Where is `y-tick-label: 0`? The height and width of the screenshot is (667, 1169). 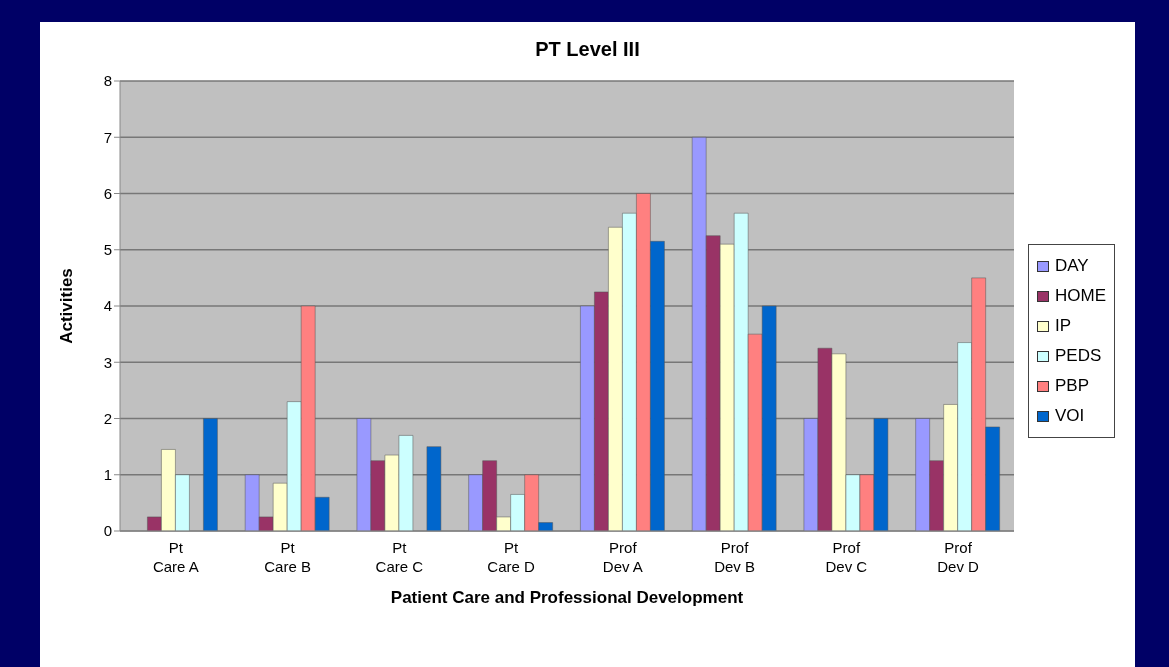
y-tick-label: 0 is located at coordinates (107, 531).